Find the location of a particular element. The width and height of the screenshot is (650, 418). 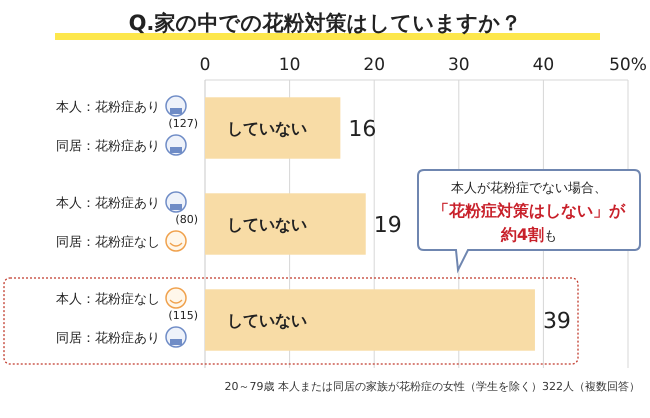

x-tick-label: 20 is located at coordinates (374, 65).